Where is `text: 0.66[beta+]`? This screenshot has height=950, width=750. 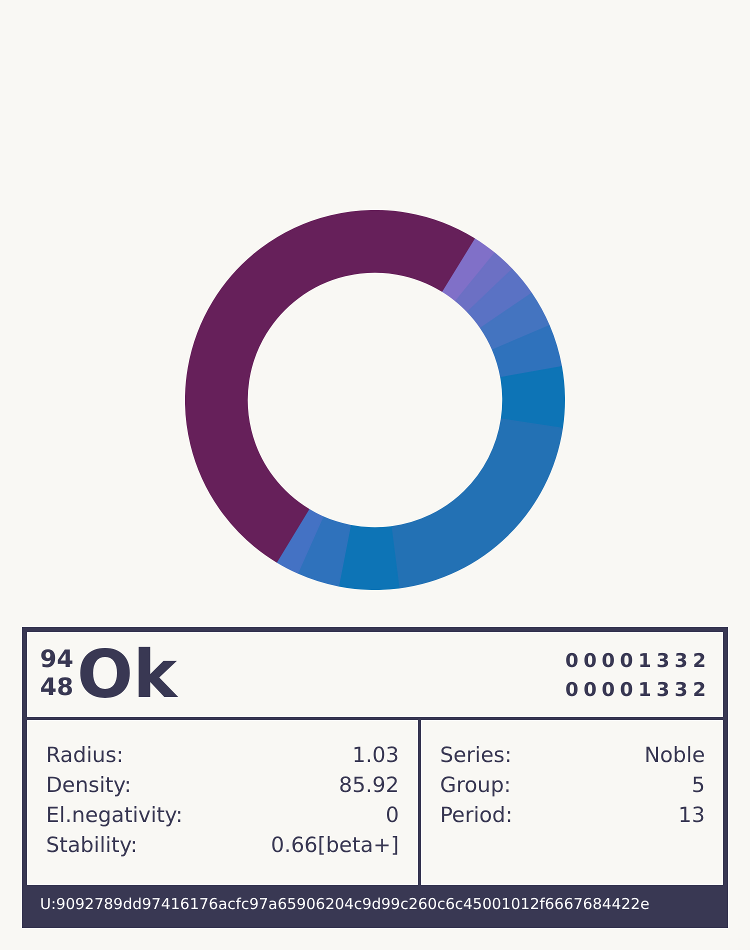
text: 0.66[beta+] is located at coordinates (334, 845).